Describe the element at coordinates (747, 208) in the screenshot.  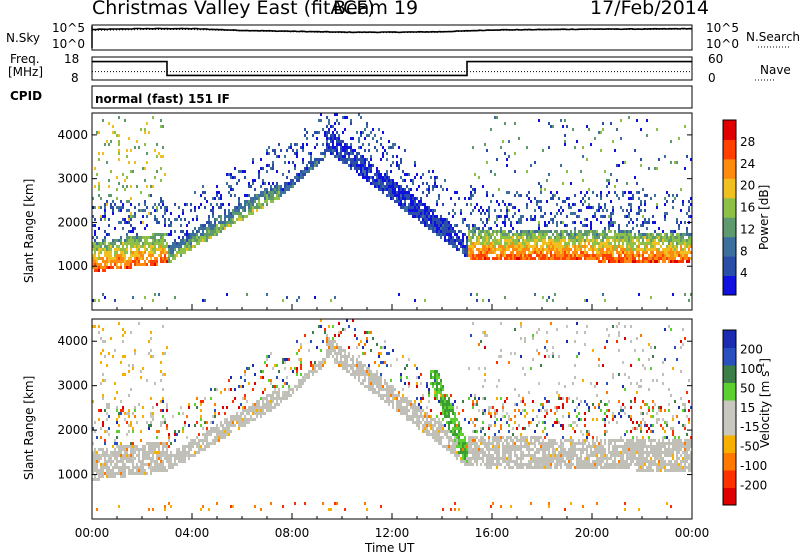
I see `power-colorbar-tick: 16` at that location.